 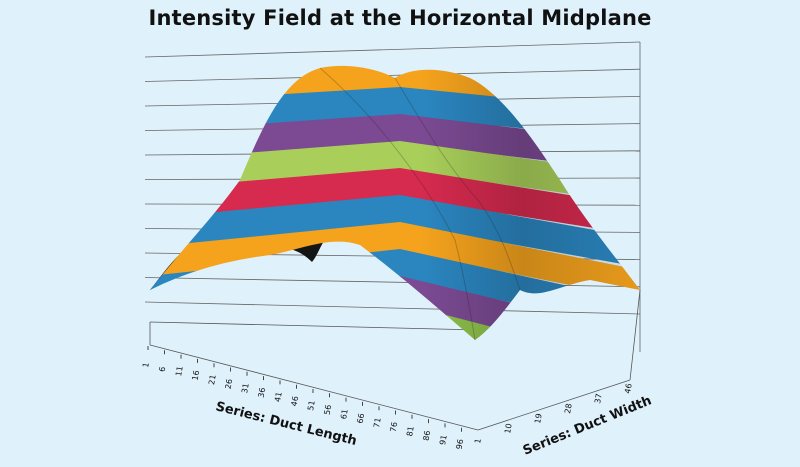 I want to click on x-tick-label: 76, so click(x=394, y=427).